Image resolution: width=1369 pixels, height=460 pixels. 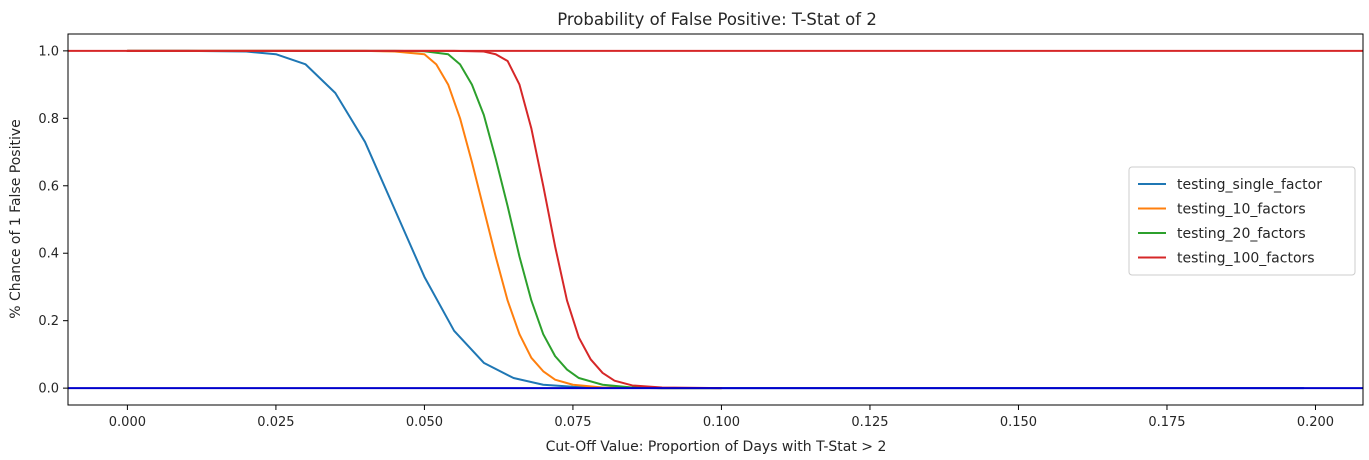 What do you see at coordinates (721, 422) in the screenshot?
I see `x-tick-label: 0.100` at bounding box center [721, 422].